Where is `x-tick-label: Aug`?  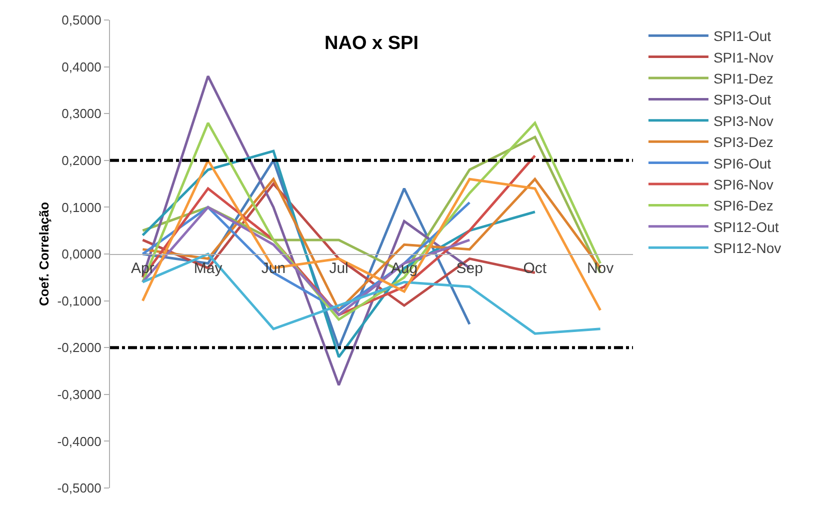 x-tick-label: Aug is located at coordinates (404, 268).